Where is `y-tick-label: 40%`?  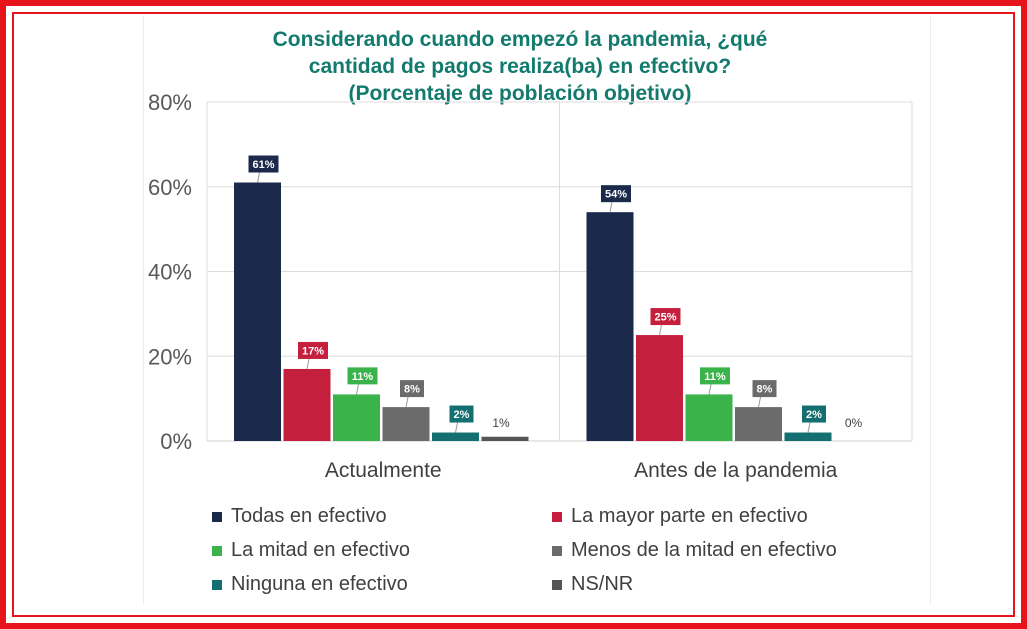 y-tick-label: 40% is located at coordinates (170, 272).